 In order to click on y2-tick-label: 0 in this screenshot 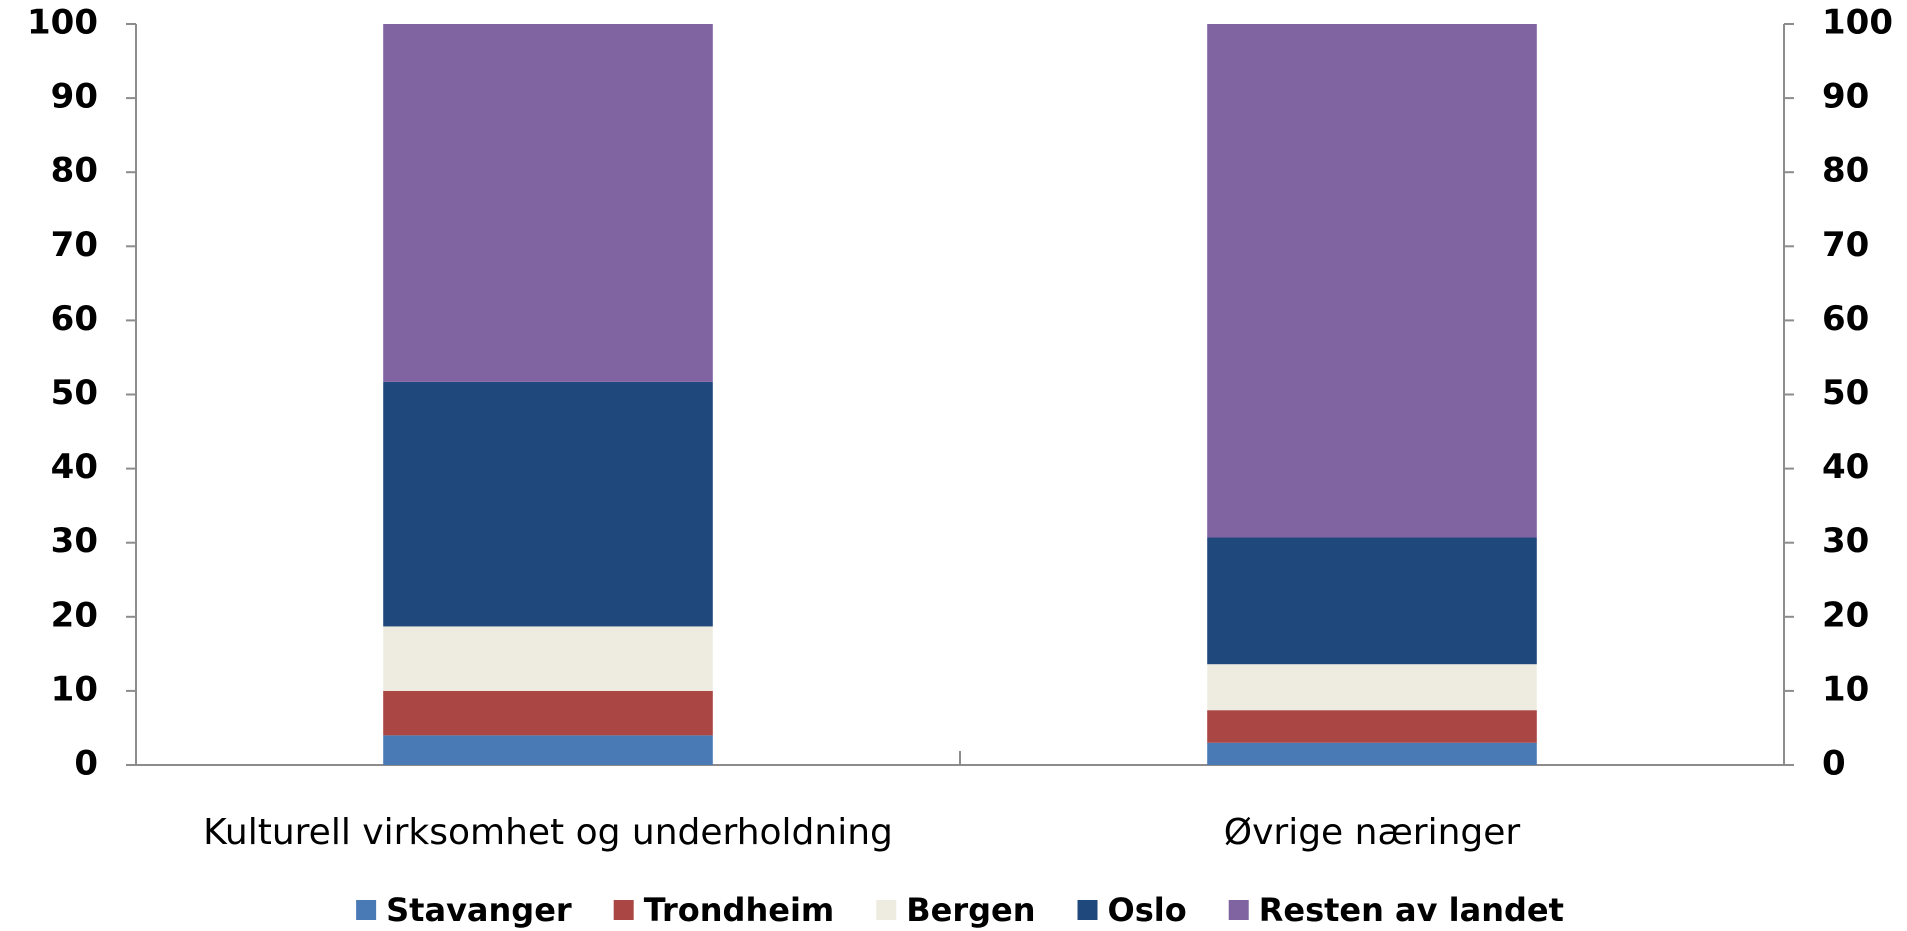, I will do `click(1834, 764)`.